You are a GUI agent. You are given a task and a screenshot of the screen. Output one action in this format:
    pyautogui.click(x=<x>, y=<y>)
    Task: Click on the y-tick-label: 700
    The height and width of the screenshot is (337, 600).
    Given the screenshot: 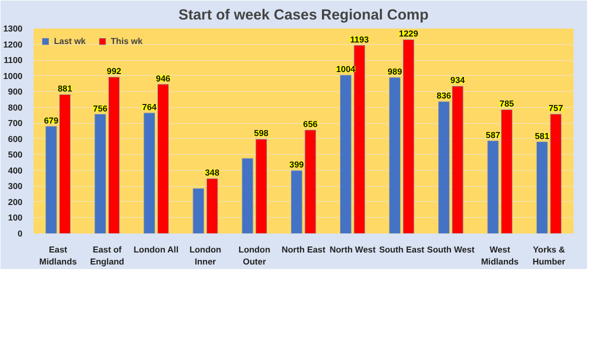 What is the action you would take?
    pyautogui.click(x=15, y=123)
    